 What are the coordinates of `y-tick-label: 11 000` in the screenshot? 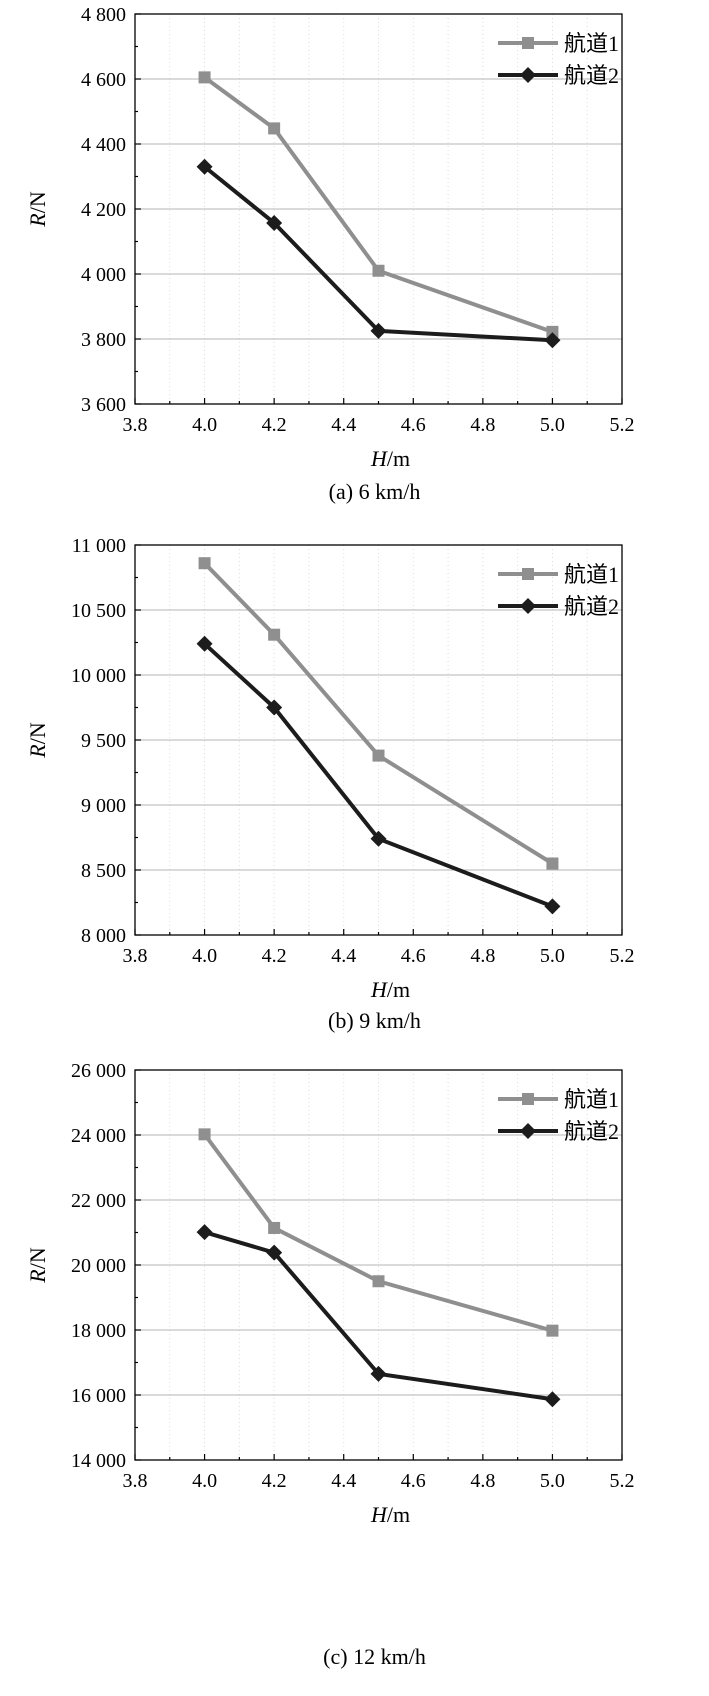 It's located at (99, 546).